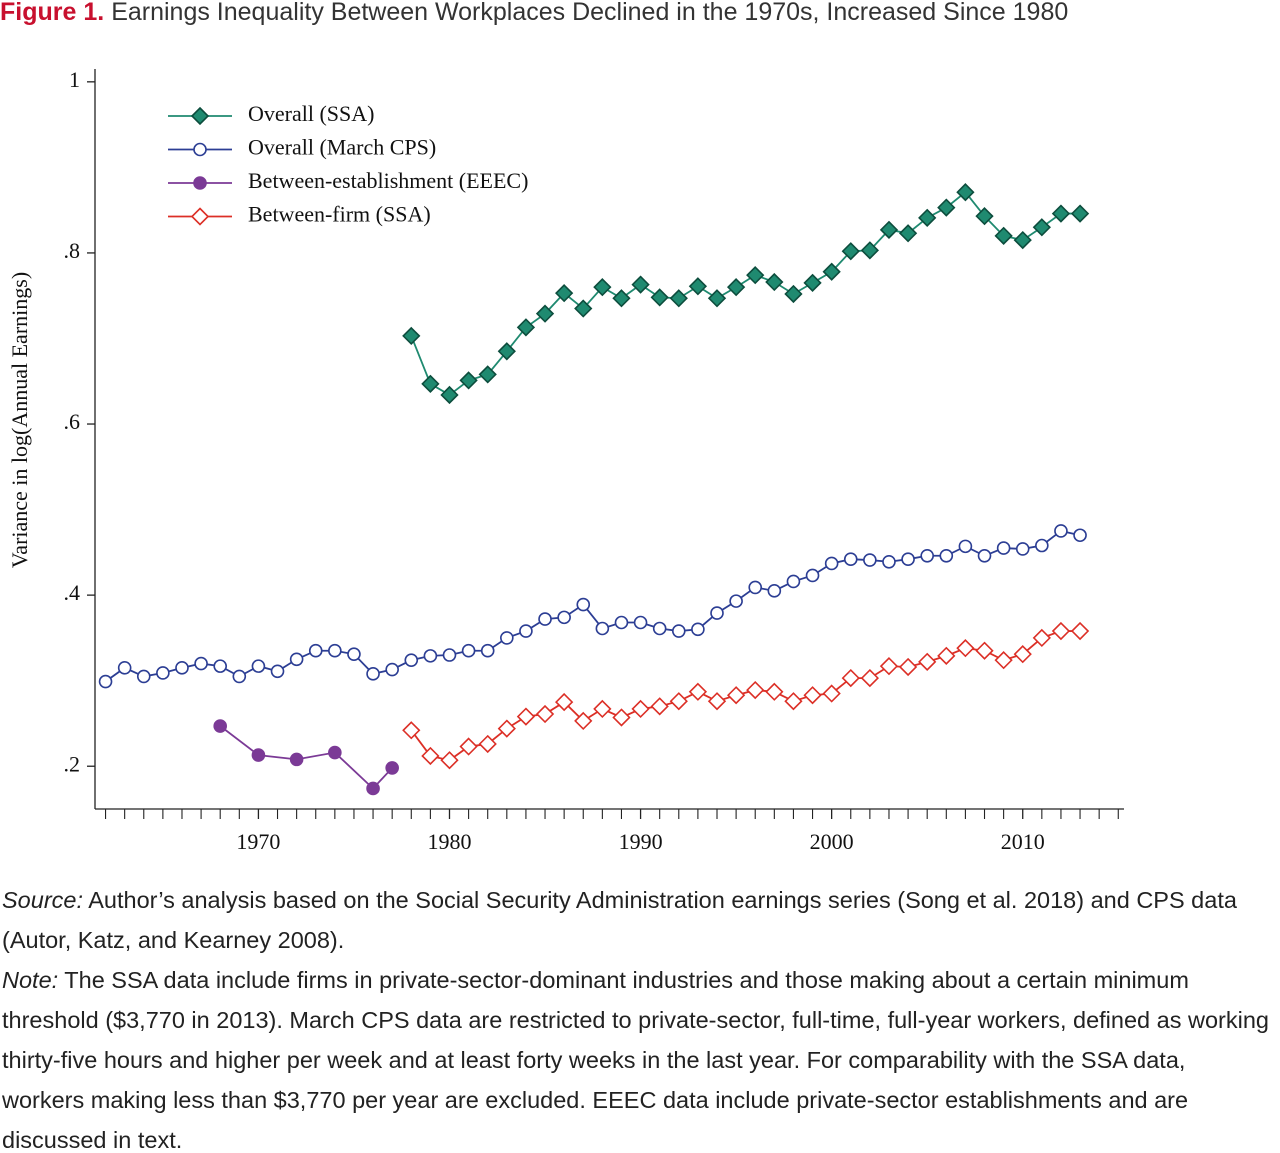 This screenshot has height=1153, width=1280. What do you see at coordinates (311, 113) in the screenshot?
I see `legend-label: Overall (SSA)` at bounding box center [311, 113].